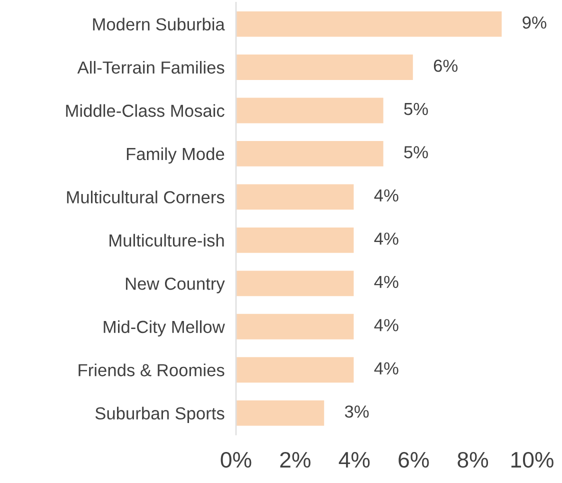 This screenshot has height=483, width=562. What do you see at coordinates (356, 411) in the screenshot?
I see `data-label: 3%` at bounding box center [356, 411].